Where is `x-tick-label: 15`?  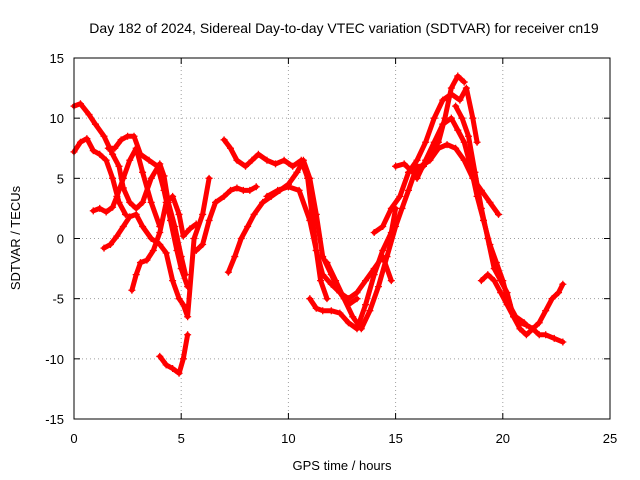
x-tick-label: 15 is located at coordinates (395, 438).